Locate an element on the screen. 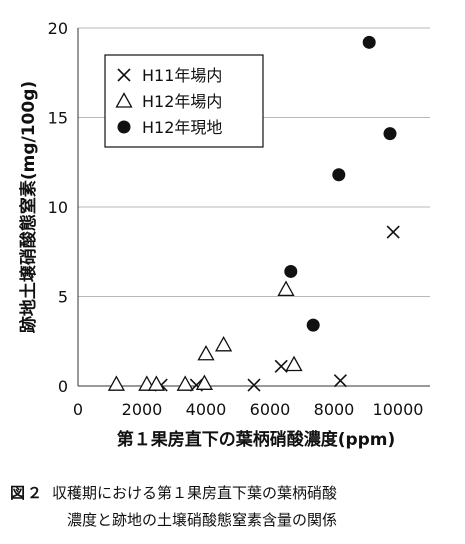 Image resolution: width=465 pixels, height=544 pixels. y-tick-labels: 0 5 10 15 20 is located at coordinates (58, 207).